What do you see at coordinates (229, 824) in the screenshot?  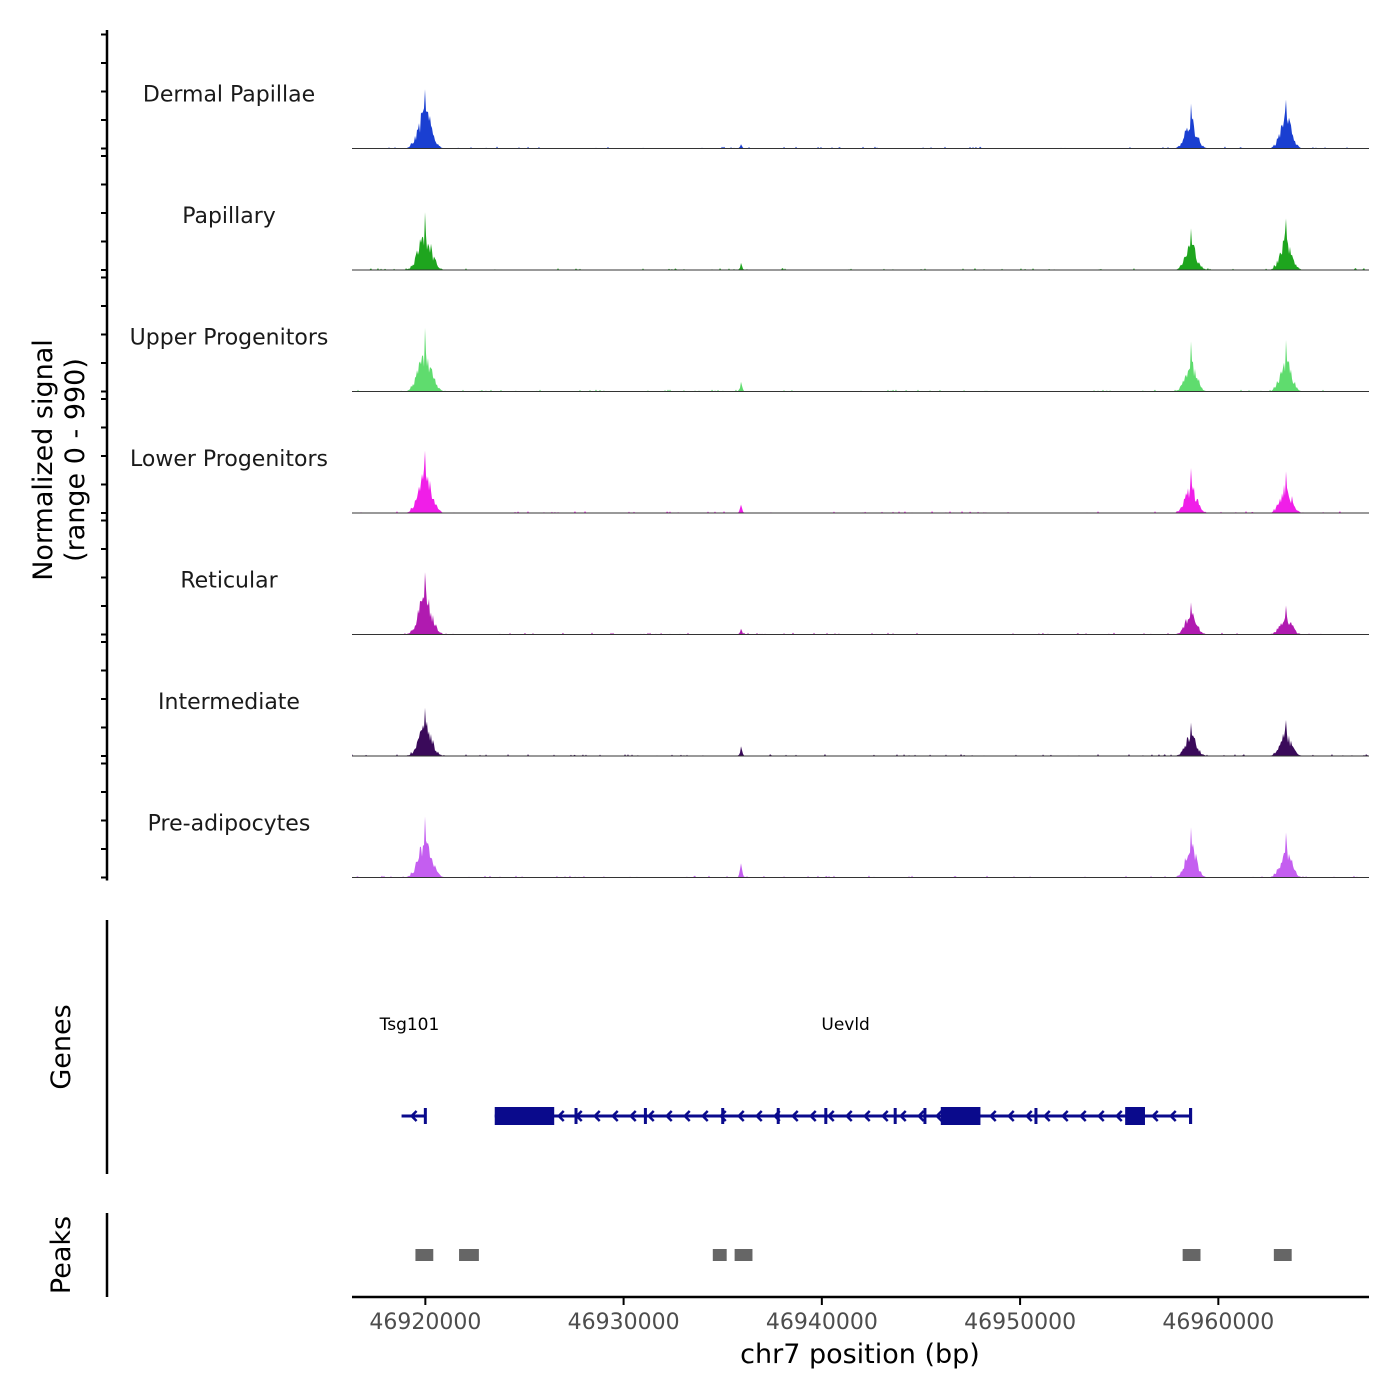 I see `track-label: Pre-adipocytes` at bounding box center [229, 824].